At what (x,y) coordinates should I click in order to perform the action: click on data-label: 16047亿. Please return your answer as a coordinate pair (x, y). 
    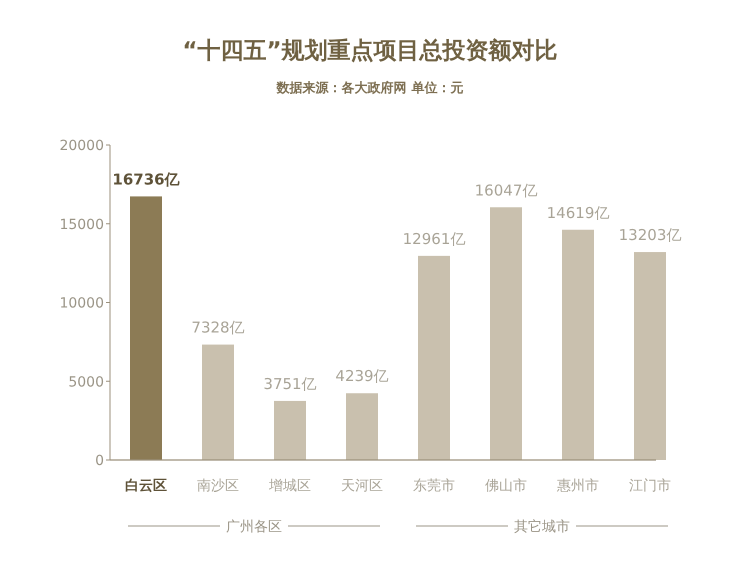
    Looking at the image, I should click on (506, 190).